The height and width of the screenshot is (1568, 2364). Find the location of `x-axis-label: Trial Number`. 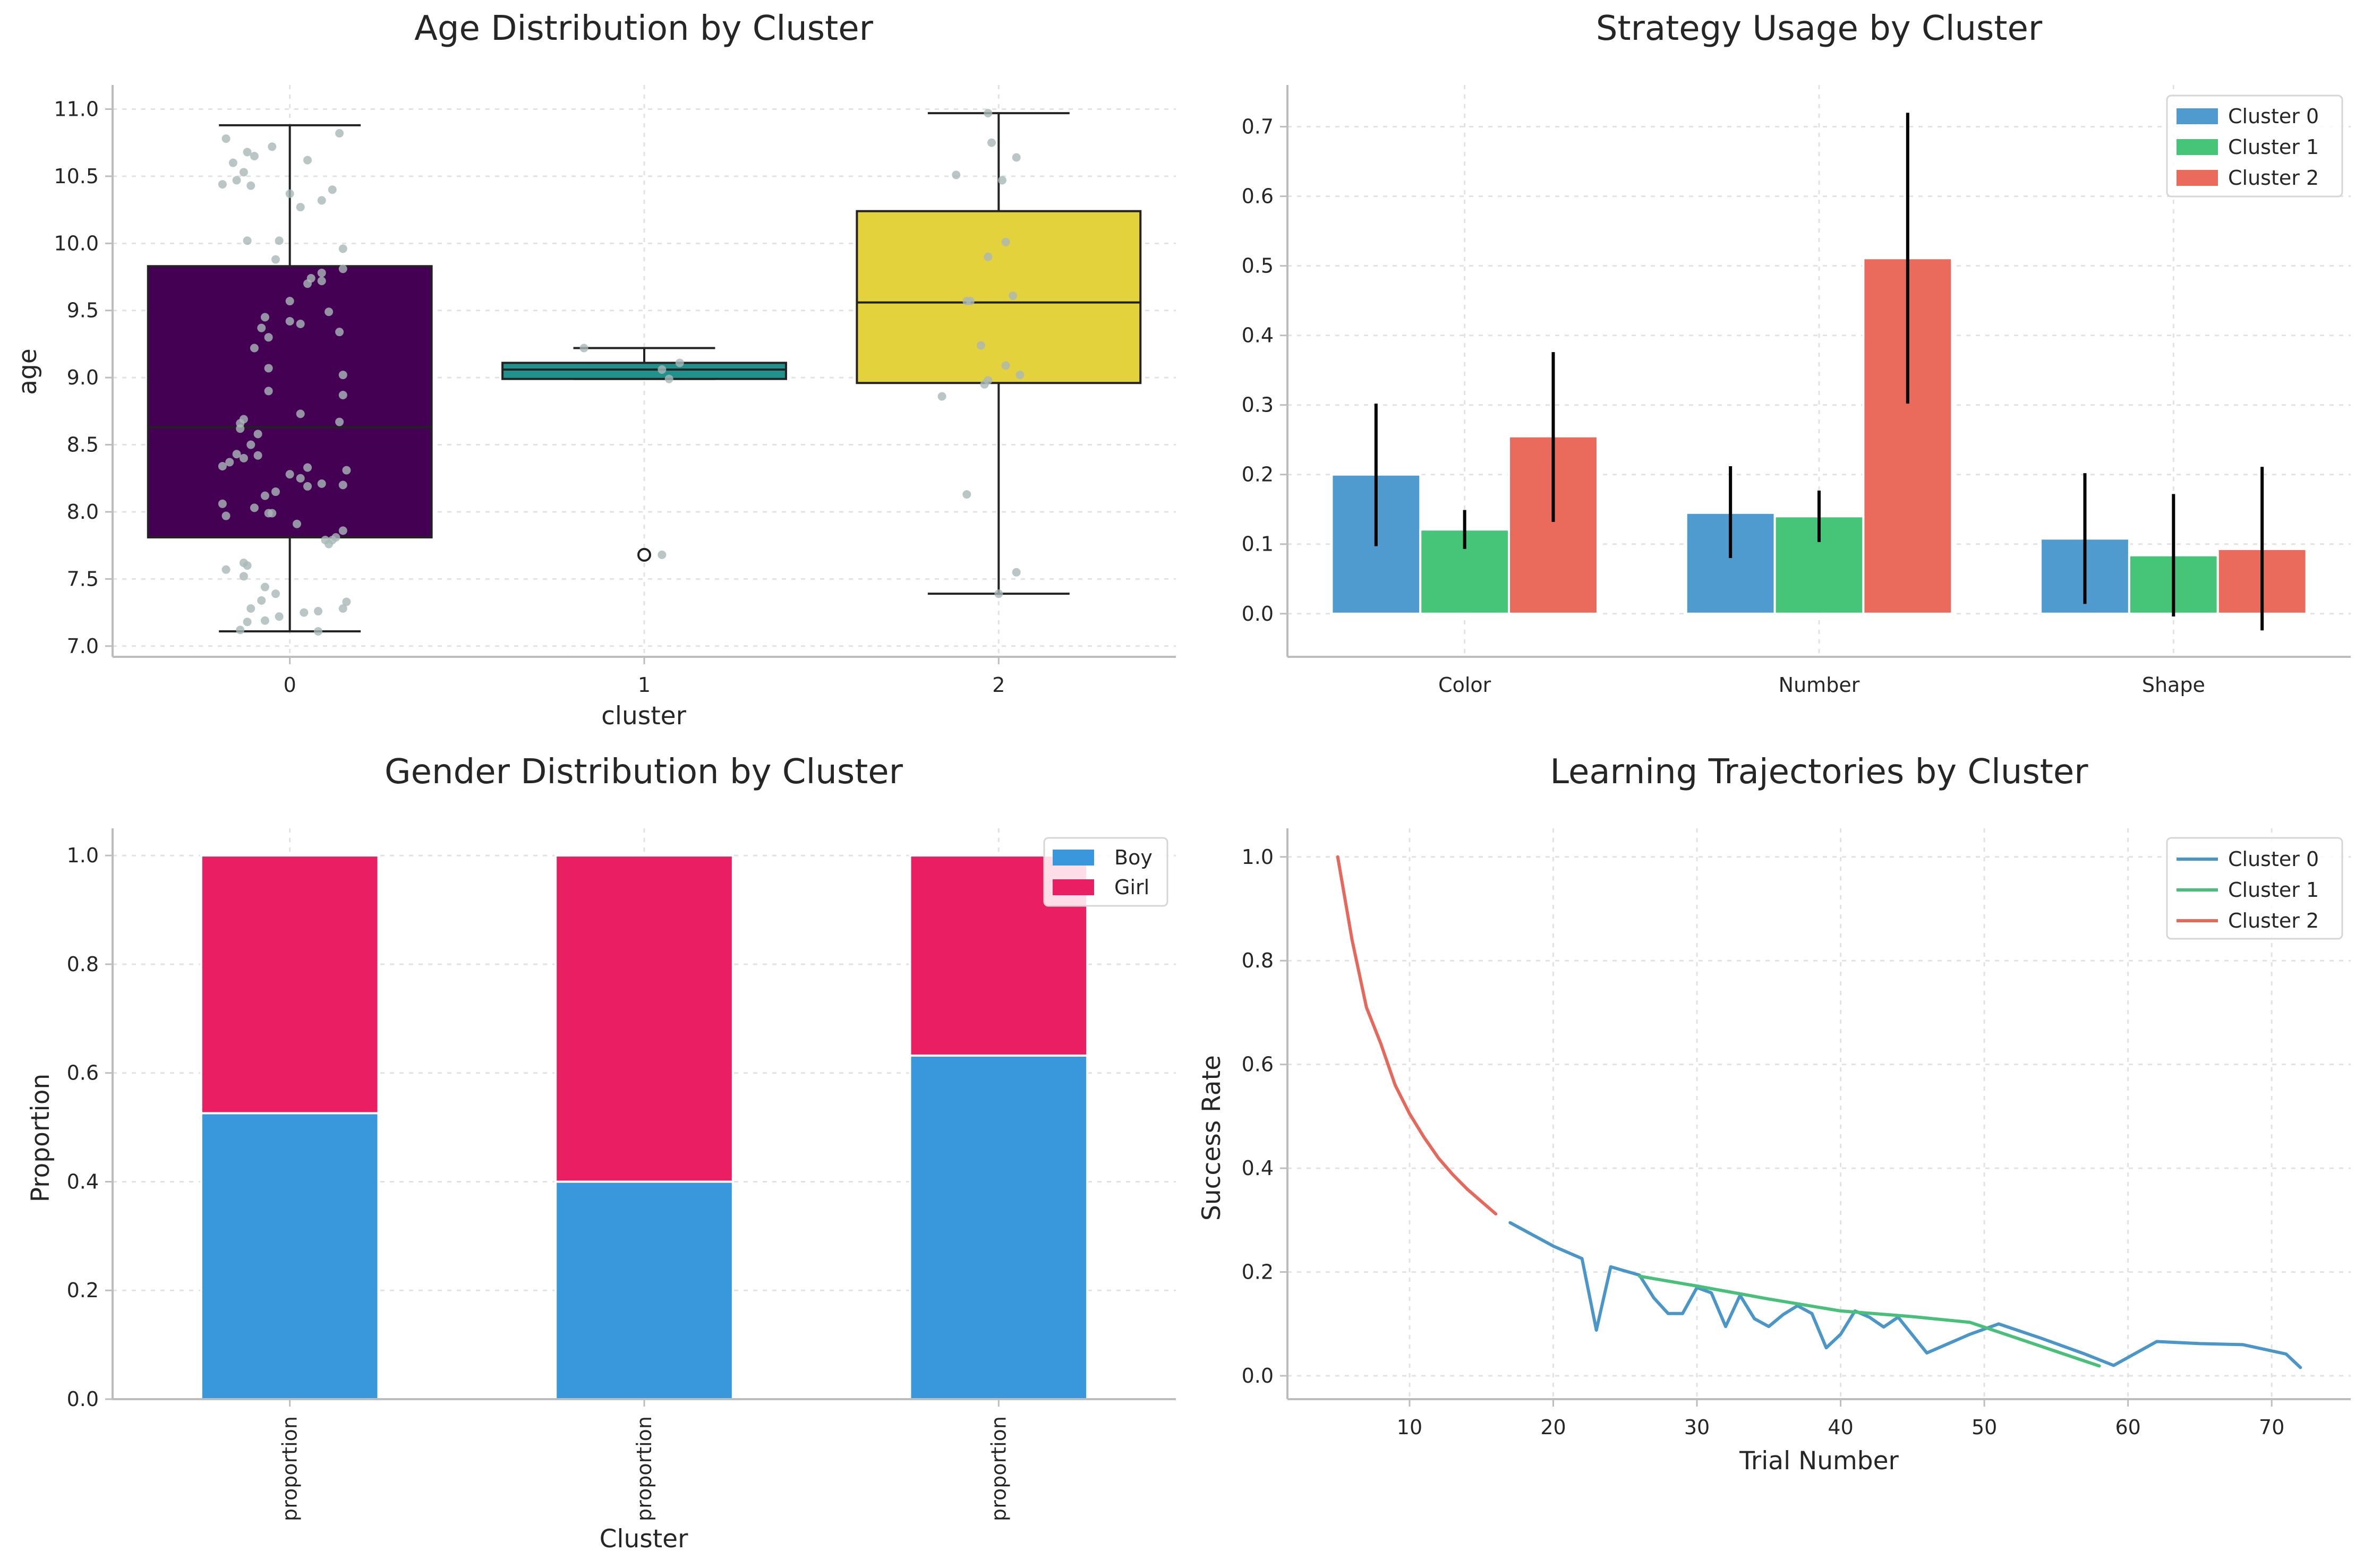

x-axis-label: Trial Number is located at coordinates (1819, 1461).